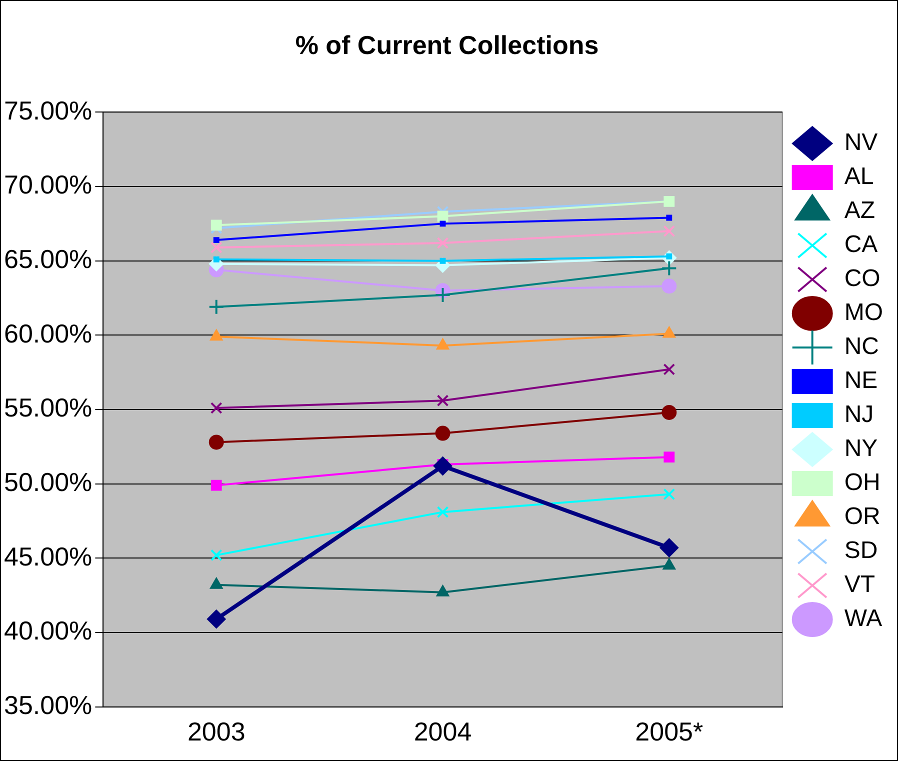  Describe the element at coordinates (861, 142) in the screenshot. I see `legend-label: NV` at that location.